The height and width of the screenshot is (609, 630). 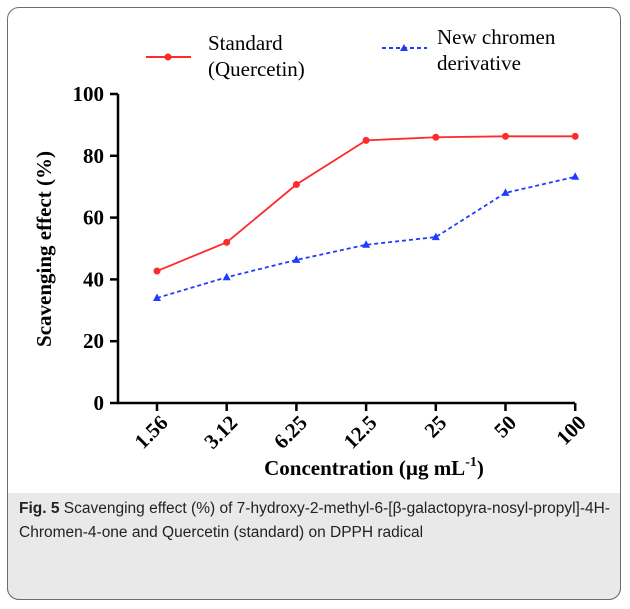 I want to click on x-tick-label: 1.56, so click(x=151, y=432).